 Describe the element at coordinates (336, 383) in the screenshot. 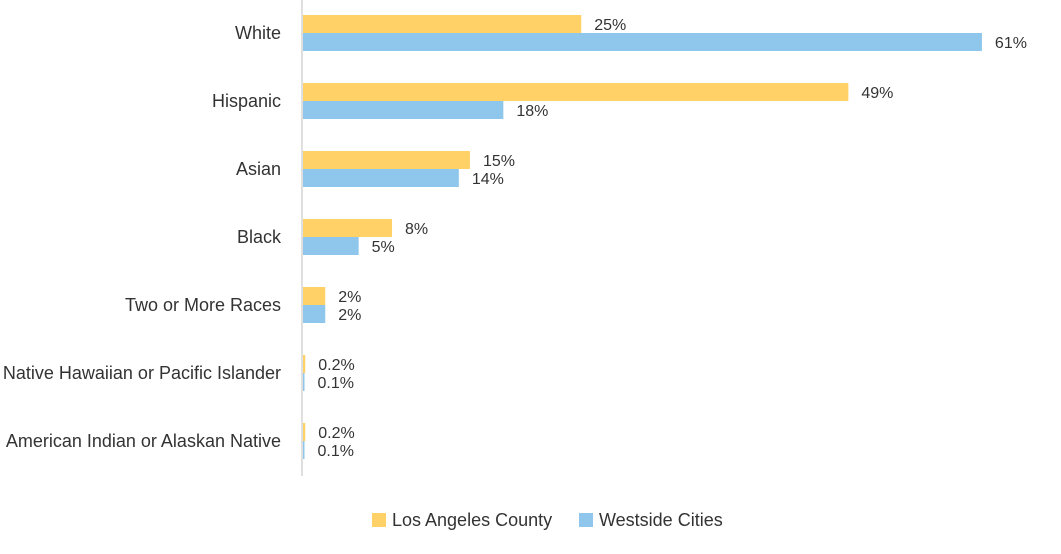

I see `value-label-westside-cities-native-hawaiian-or-pacific-islander: 0.1%` at that location.